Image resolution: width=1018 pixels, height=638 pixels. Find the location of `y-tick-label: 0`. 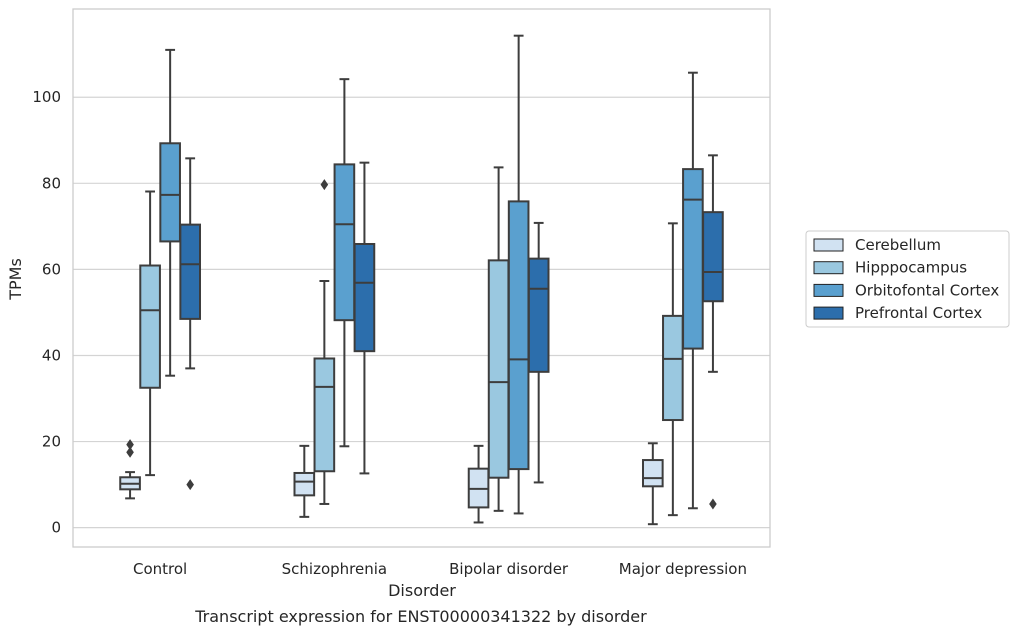

y-tick-label: 0 is located at coordinates (56, 528).